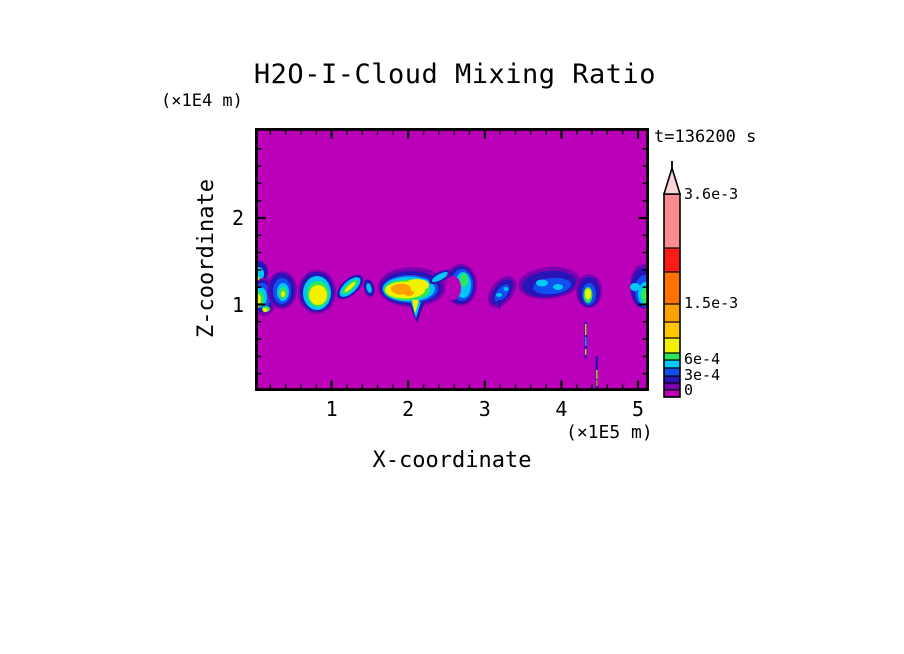 The height and width of the screenshot is (654, 904). I want to click on x-tick-label: 2, so click(408, 409).